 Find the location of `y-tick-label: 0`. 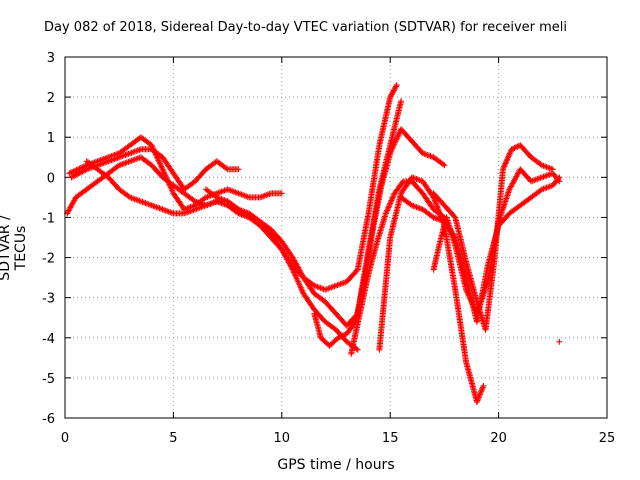

y-tick-label: 0 is located at coordinates (51, 178).